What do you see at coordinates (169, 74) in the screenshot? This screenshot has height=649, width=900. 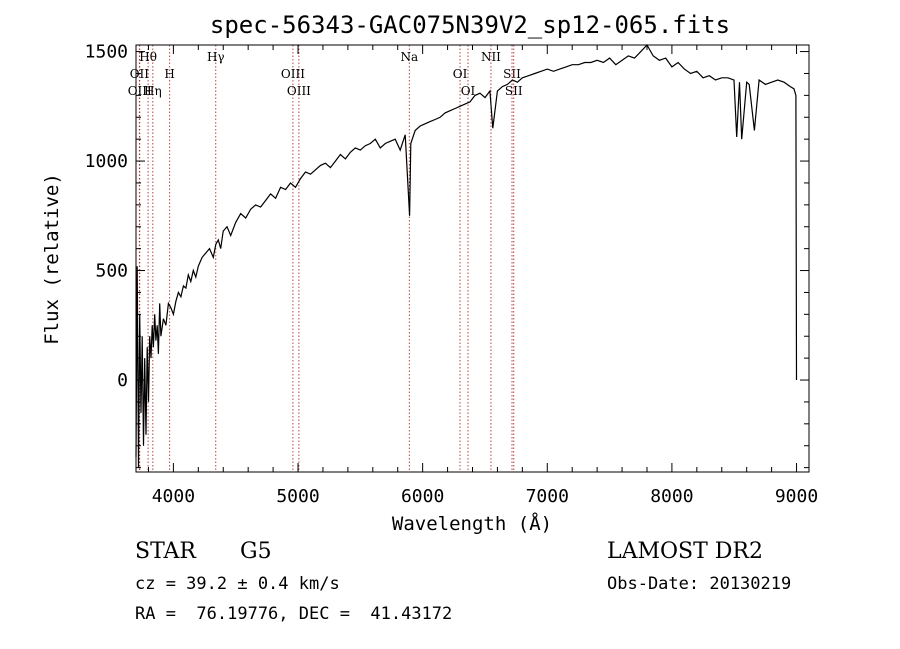 I see `spectral-line-label: H` at bounding box center [169, 74].